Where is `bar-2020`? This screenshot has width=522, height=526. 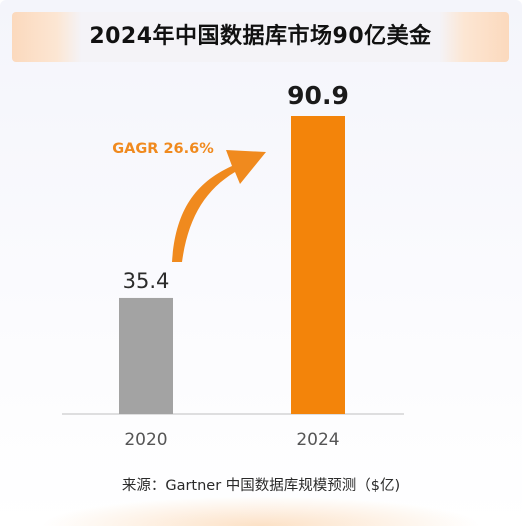
bar-2020 is located at coordinates (146, 355).